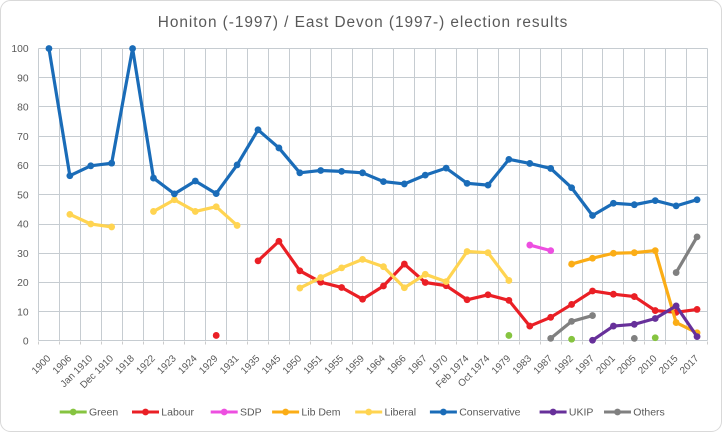 The image size is (722, 432). Describe the element at coordinates (23, 283) in the screenshot. I see `svg-text: 20` at that location.